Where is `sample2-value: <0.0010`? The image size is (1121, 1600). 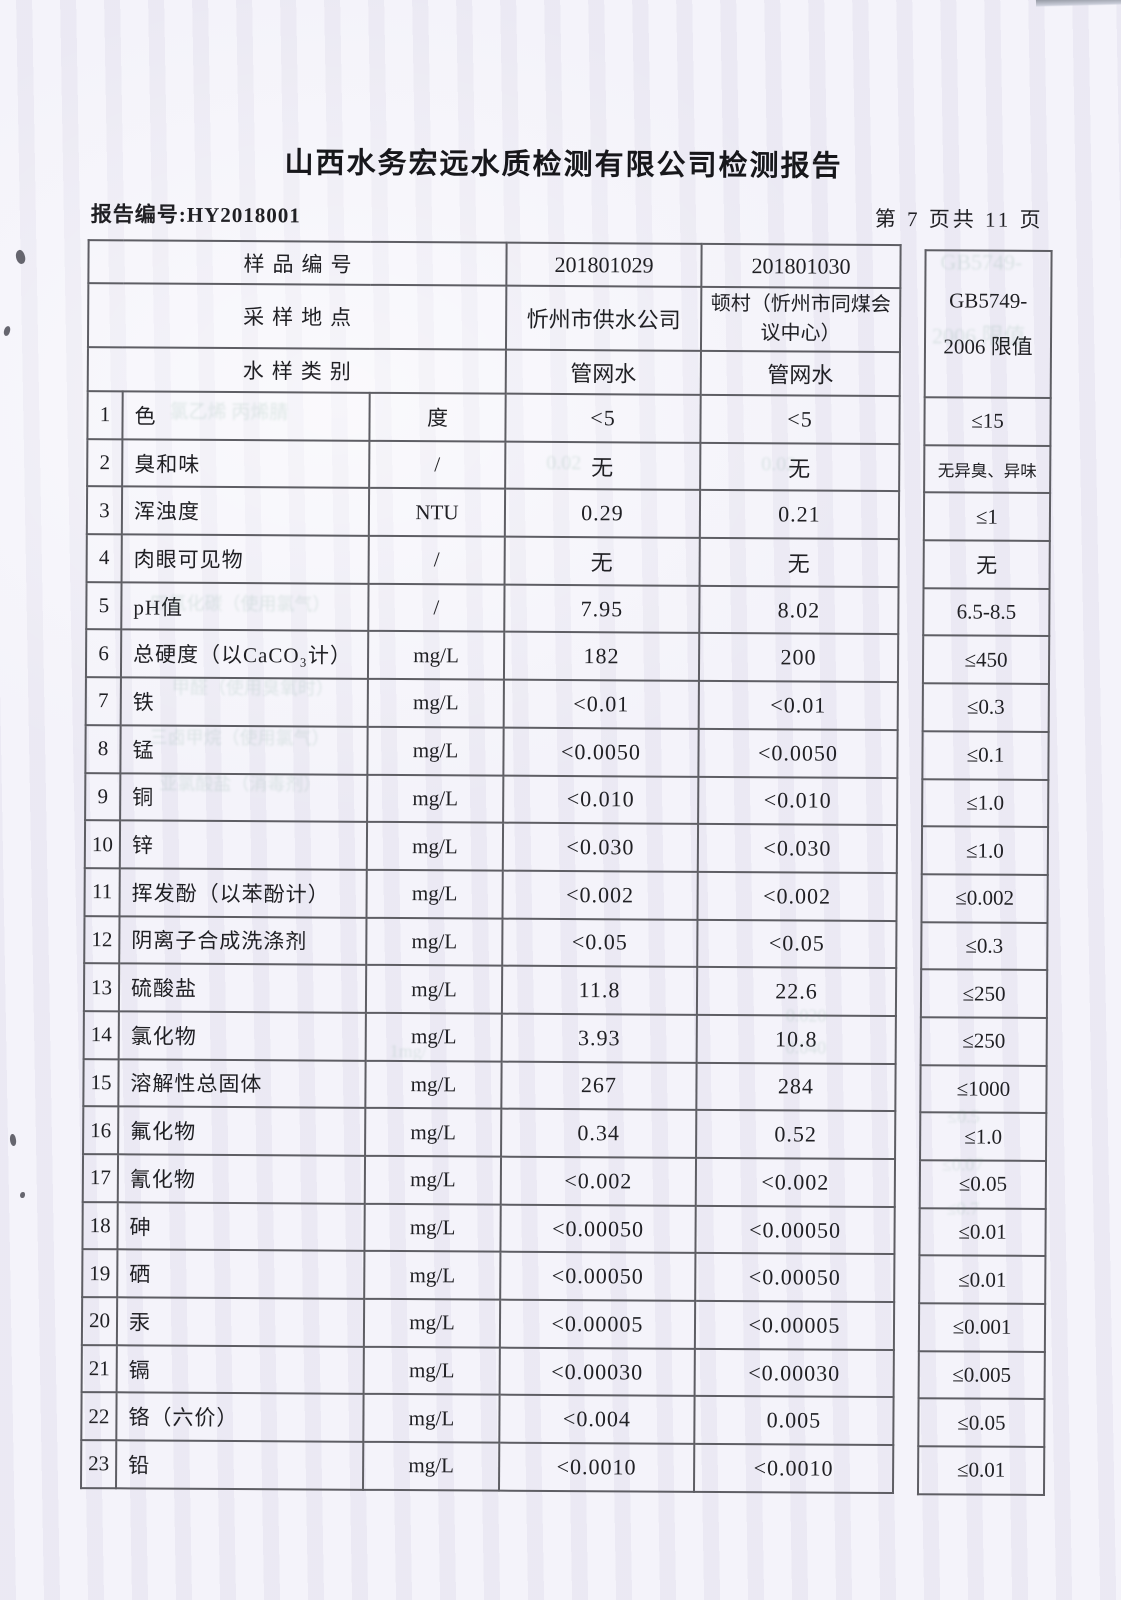
sample2-value: <0.0010 is located at coordinates (793, 1468).